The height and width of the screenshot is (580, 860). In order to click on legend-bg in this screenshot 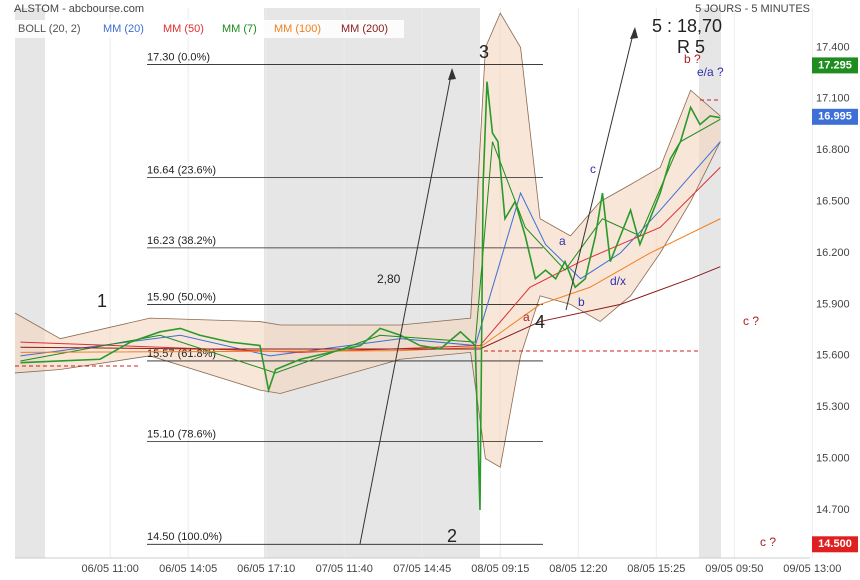, I will do `click(209, 29)`.